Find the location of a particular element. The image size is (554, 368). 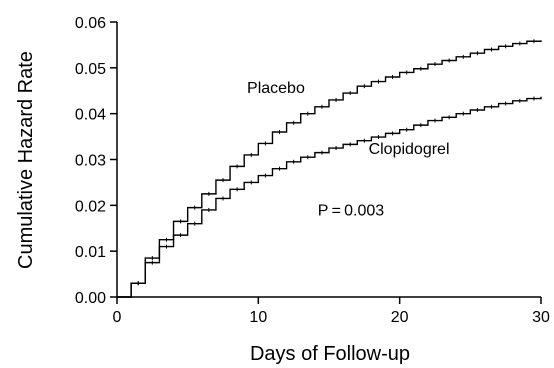

y-ticks: 0.00 0.01 0.02 0.03 0.04 0.05 0.06 is located at coordinates (96, 161).